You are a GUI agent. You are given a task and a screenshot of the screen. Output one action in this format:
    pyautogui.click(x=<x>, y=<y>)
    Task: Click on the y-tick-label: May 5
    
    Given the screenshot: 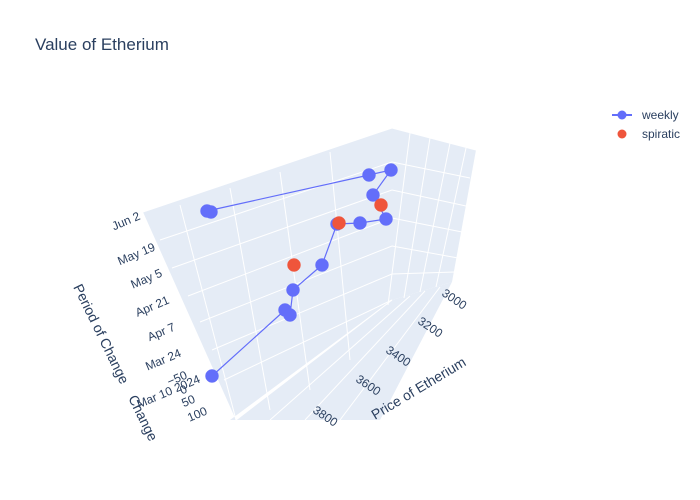 What is the action you would take?
    pyautogui.click(x=147, y=279)
    